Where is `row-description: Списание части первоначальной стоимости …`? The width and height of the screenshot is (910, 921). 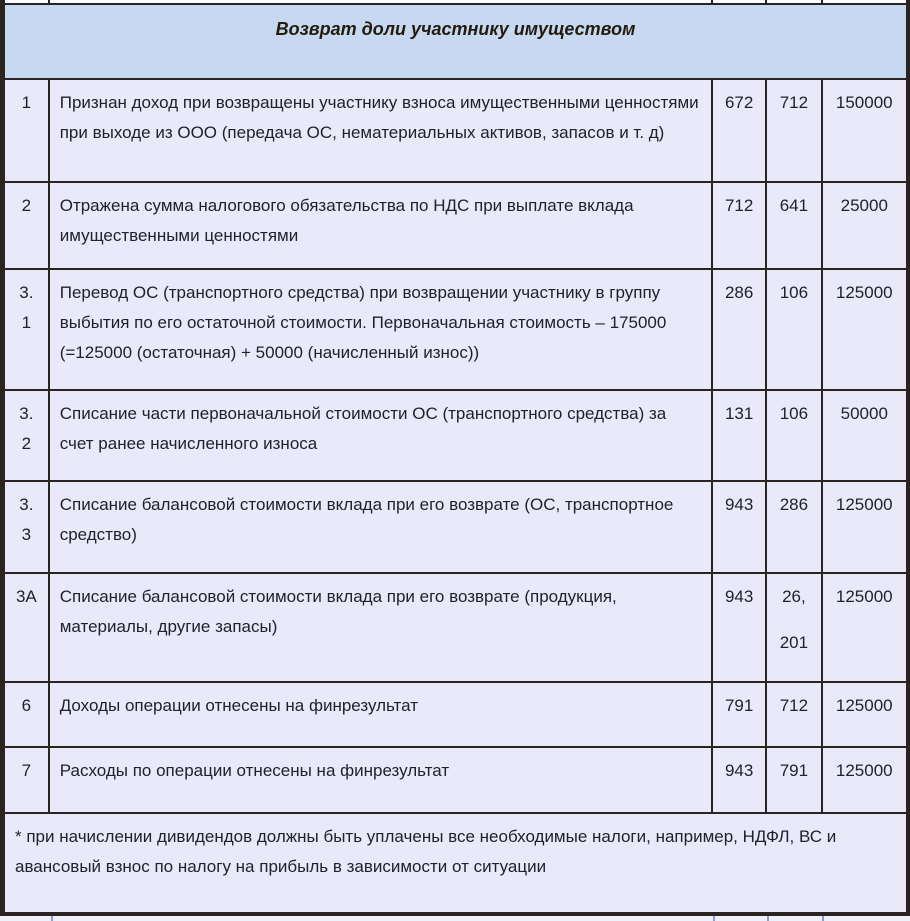 row-description: Списание части первоначальной стоимости … is located at coordinates (380, 435).